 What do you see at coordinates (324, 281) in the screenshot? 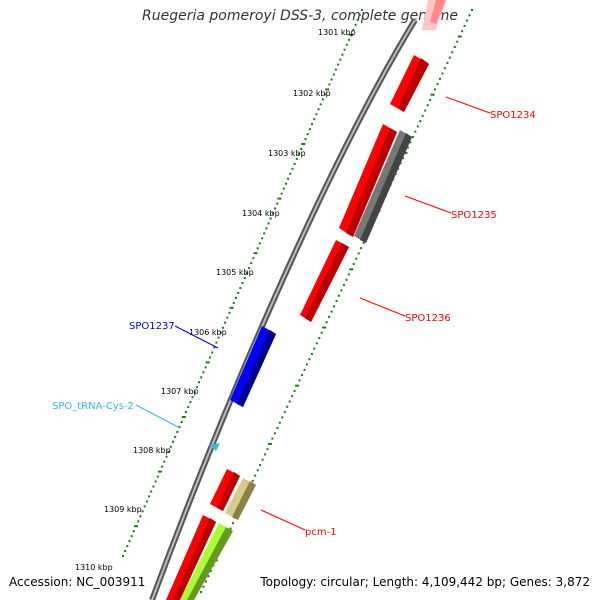
I see `gene-spo1236` at bounding box center [324, 281].